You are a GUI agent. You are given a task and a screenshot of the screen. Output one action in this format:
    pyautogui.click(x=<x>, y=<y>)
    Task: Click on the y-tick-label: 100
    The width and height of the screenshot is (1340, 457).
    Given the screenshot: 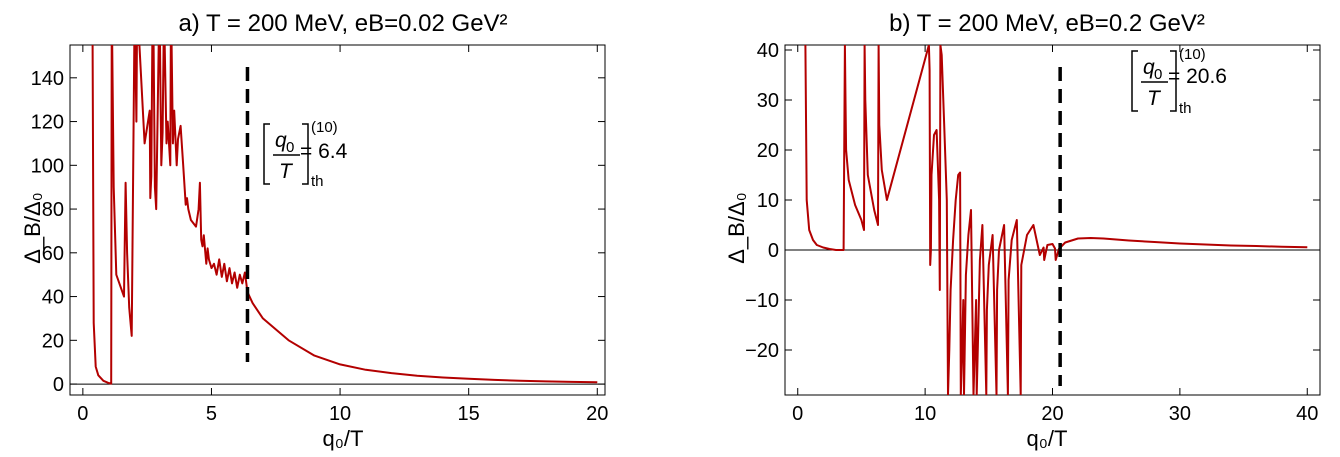 What is the action you would take?
    pyautogui.click(x=47, y=166)
    